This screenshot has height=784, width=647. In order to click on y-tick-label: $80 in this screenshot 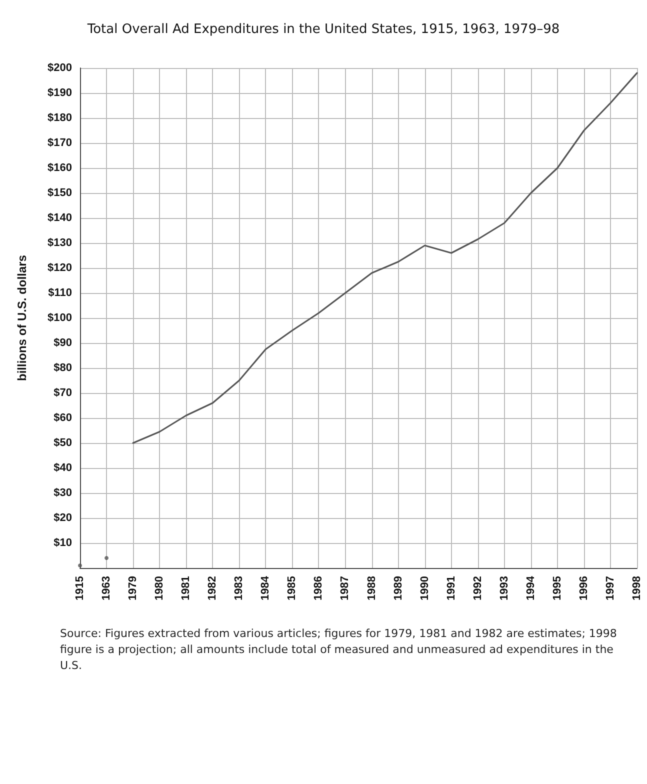, I will do `click(63, 368)`.